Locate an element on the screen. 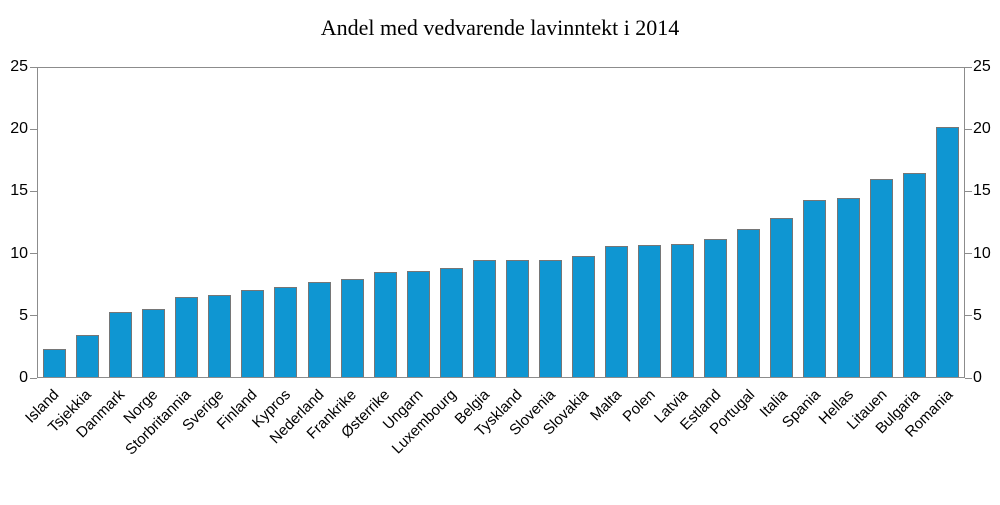 The image size is (1000, 505). chart-title: Andel med vedvarende lavinntekt i 2014 is located at coordinates (500, 27).